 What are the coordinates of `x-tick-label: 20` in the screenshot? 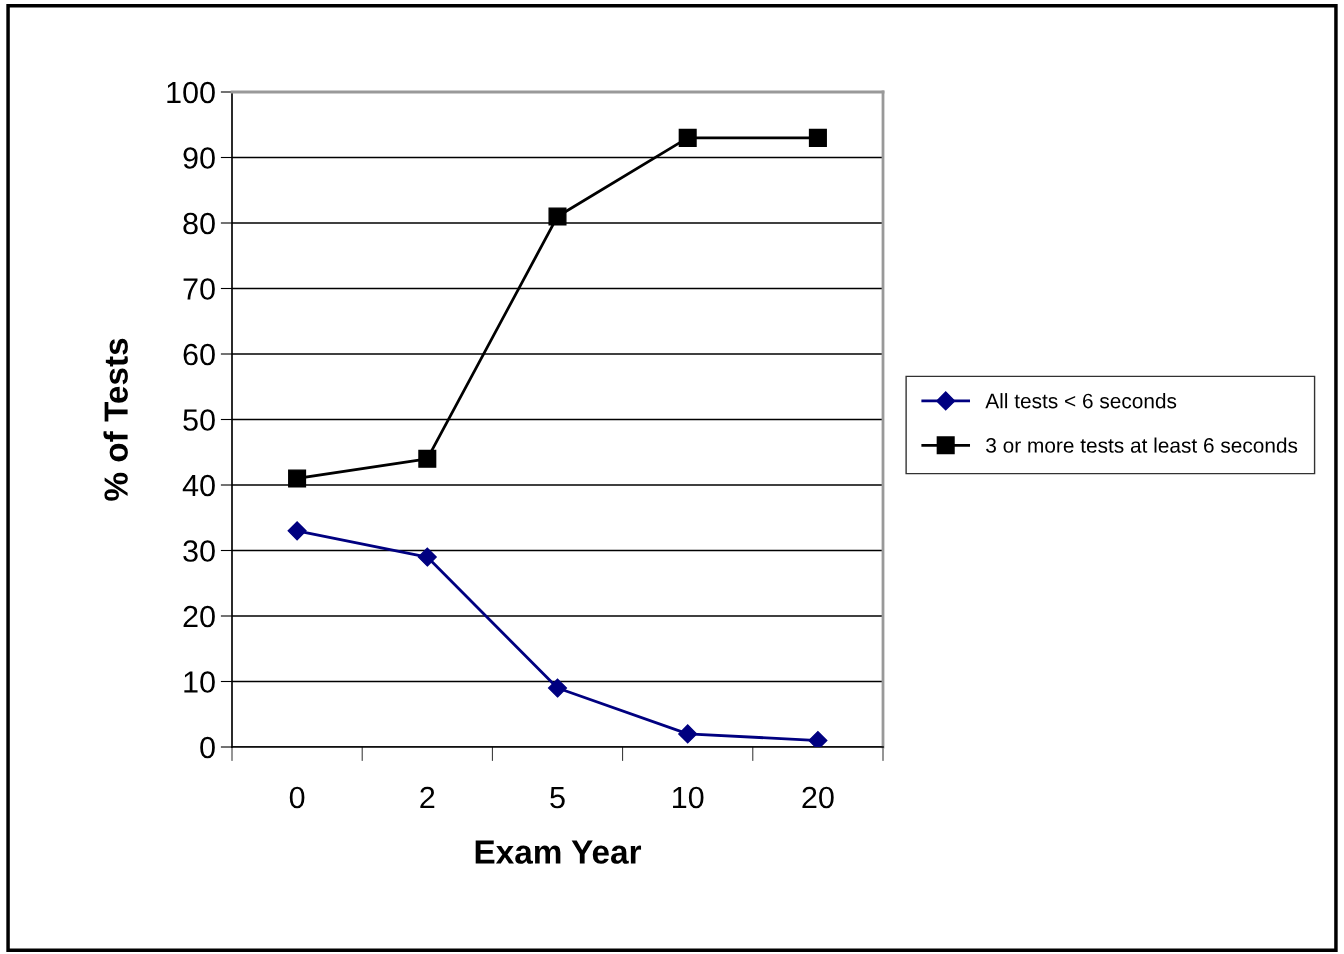 It's located at (818, 797).